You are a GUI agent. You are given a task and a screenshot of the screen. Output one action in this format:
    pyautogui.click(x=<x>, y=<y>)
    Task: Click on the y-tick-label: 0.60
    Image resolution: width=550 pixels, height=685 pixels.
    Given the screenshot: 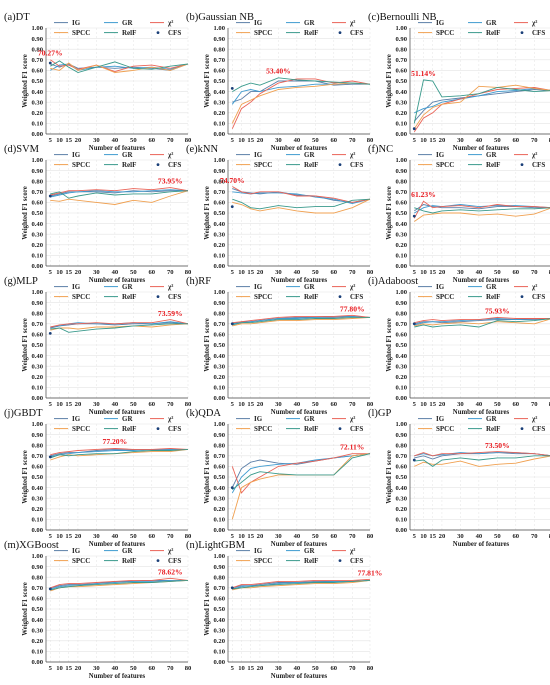 What is the action you would take?
    pyautogui.click(x=37, y=71)
    